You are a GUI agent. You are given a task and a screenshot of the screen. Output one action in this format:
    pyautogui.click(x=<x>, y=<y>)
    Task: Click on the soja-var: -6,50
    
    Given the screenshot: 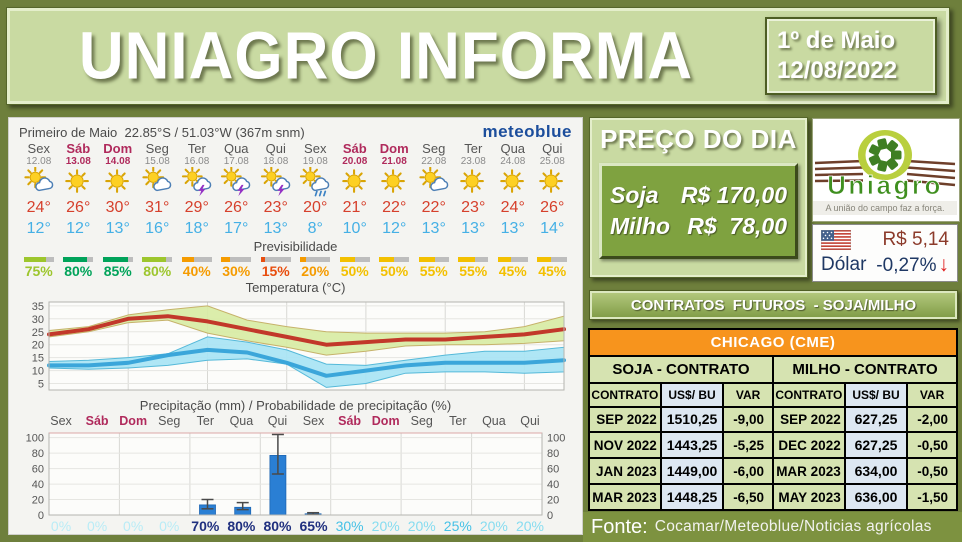 What is the action you would take?
    pyautogui.click(x=748, y=497)
    